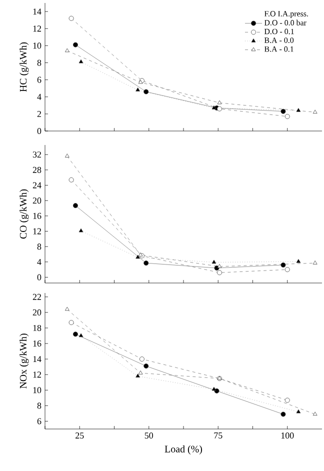 This screenshot has height=471, width=324. Describe the element at coordinates (37, 169) in the screenshot. I see `y-tick-label: 28` at that location.